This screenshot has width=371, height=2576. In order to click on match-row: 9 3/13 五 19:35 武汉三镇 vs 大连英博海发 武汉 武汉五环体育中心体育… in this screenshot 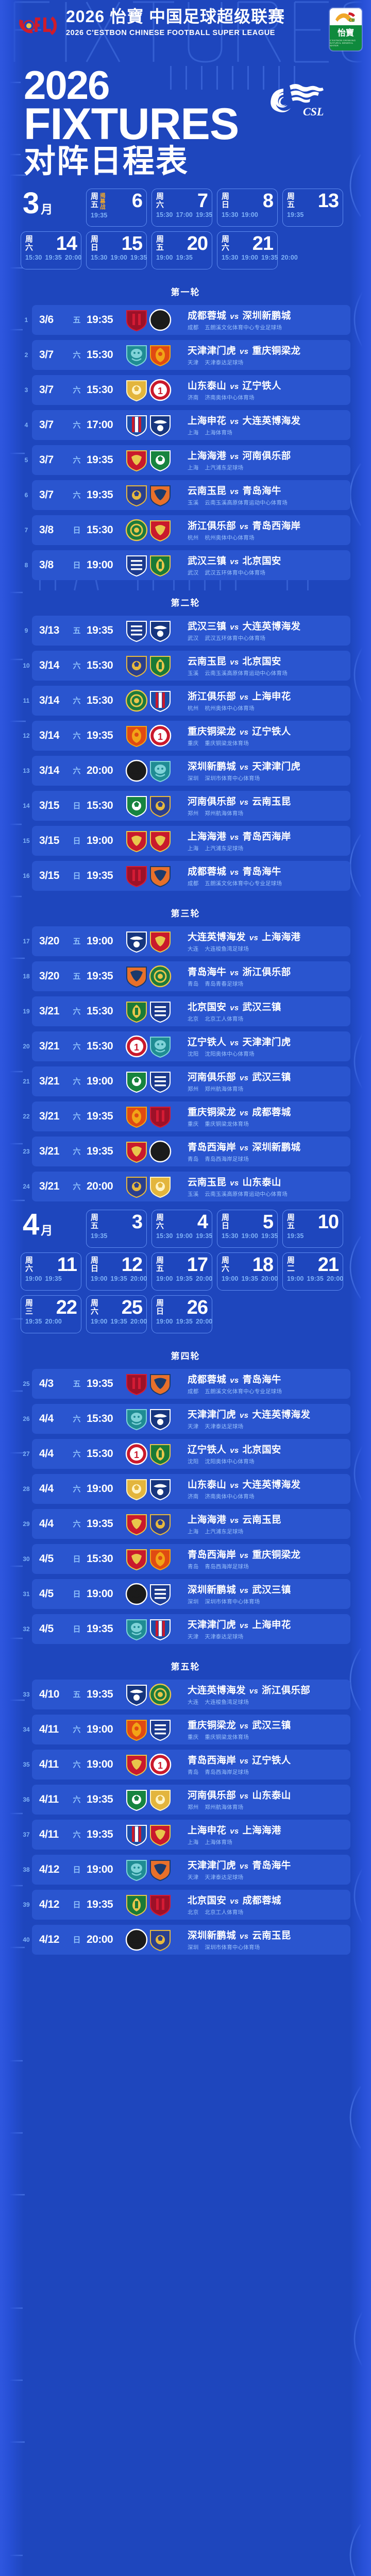, I will do `click(185, 630)`.